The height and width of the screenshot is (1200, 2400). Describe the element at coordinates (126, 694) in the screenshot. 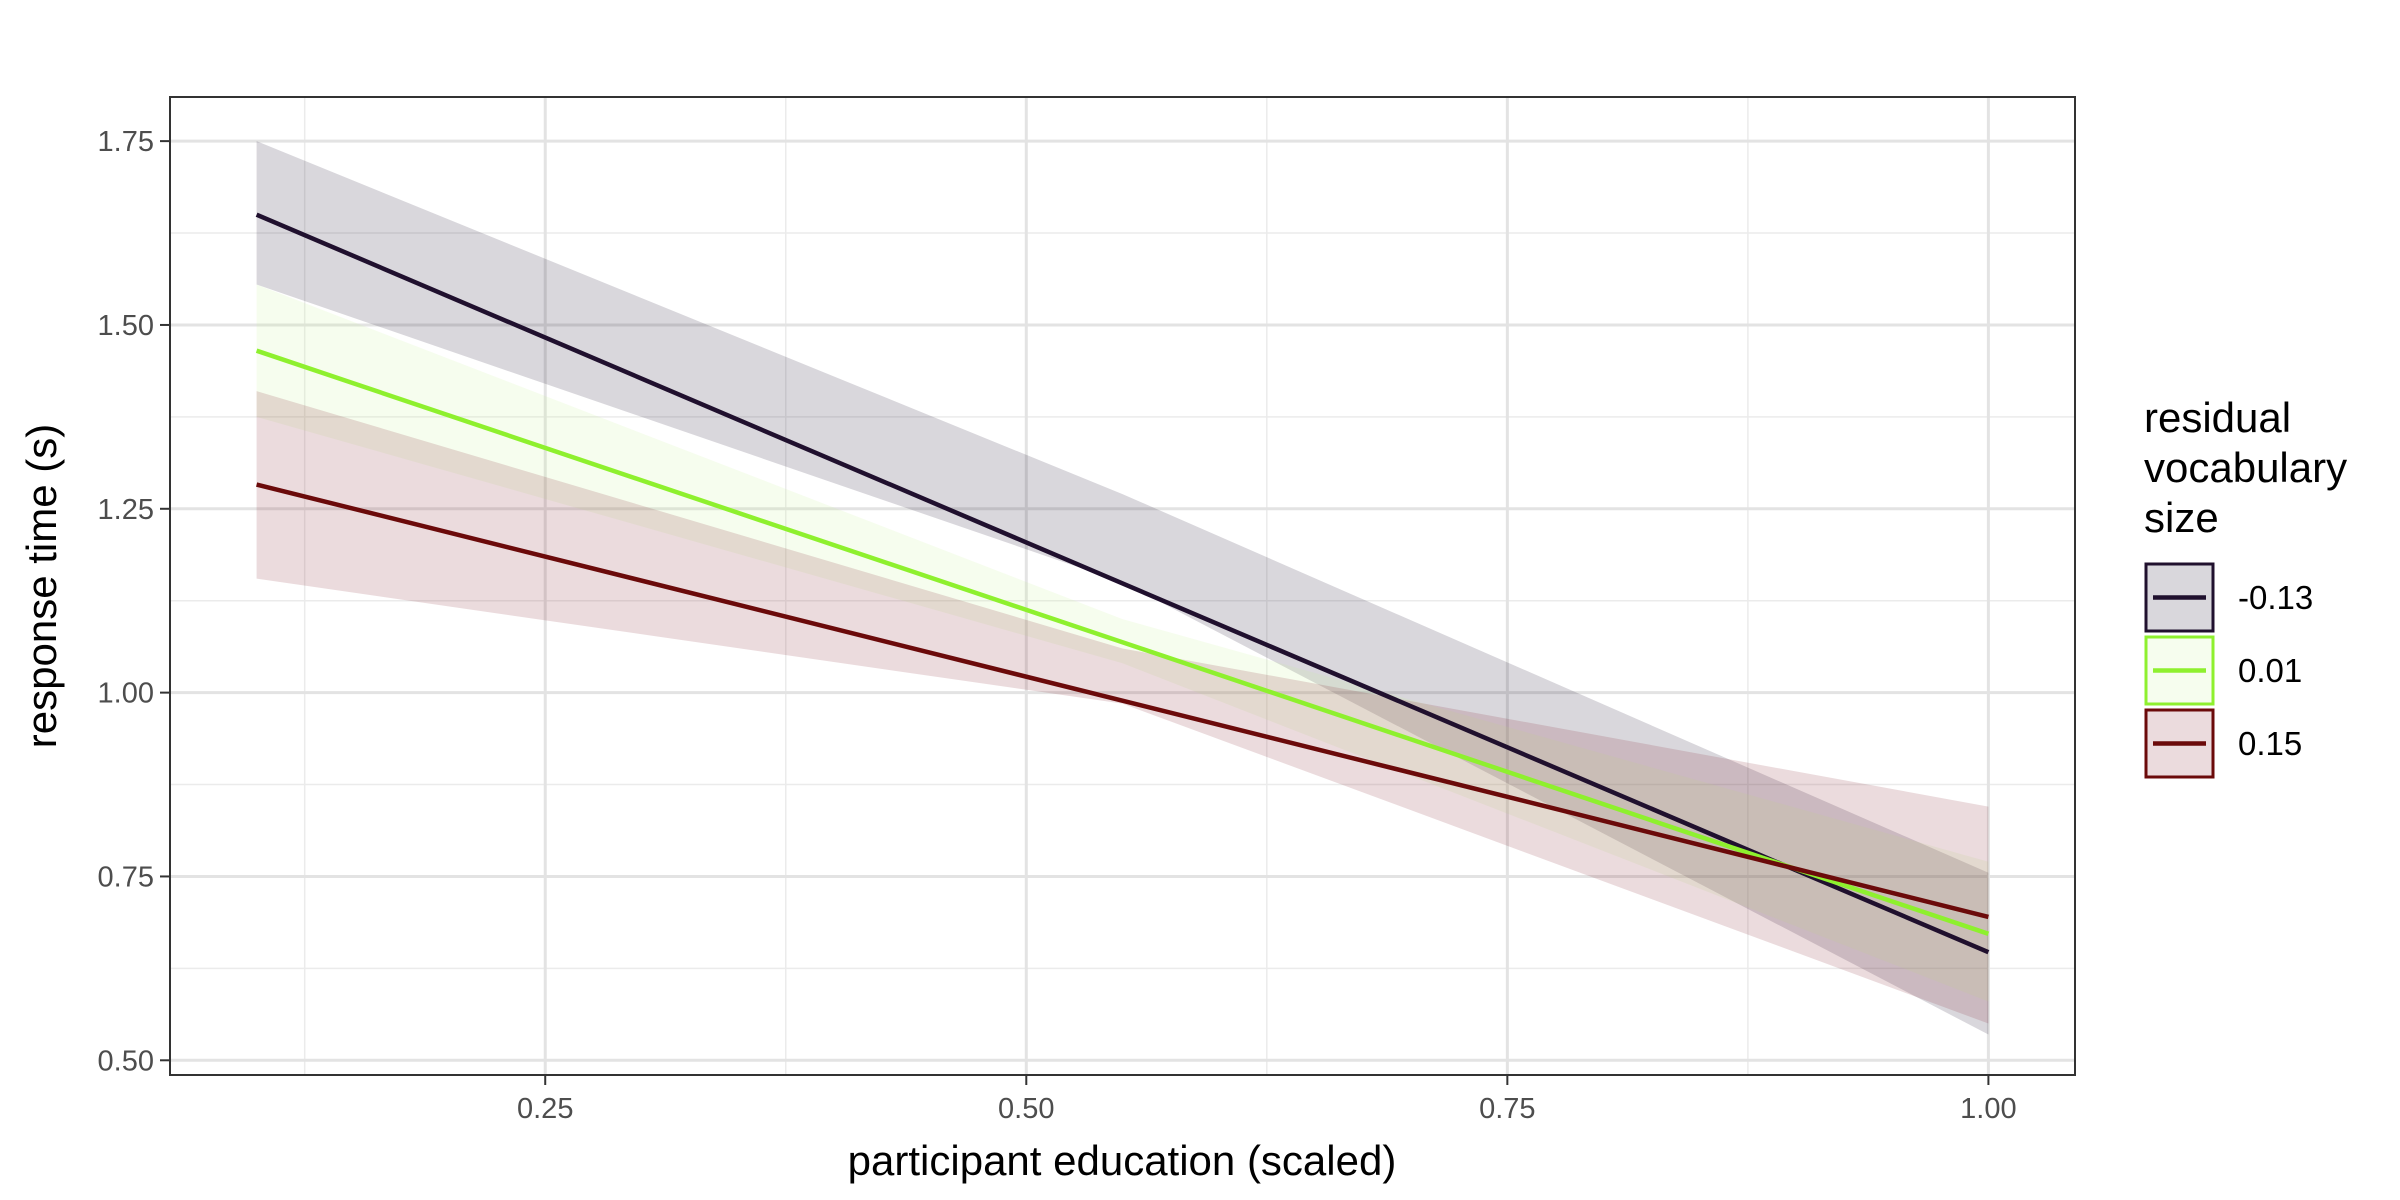

I see `y-tick-label: 1.00` at that location.